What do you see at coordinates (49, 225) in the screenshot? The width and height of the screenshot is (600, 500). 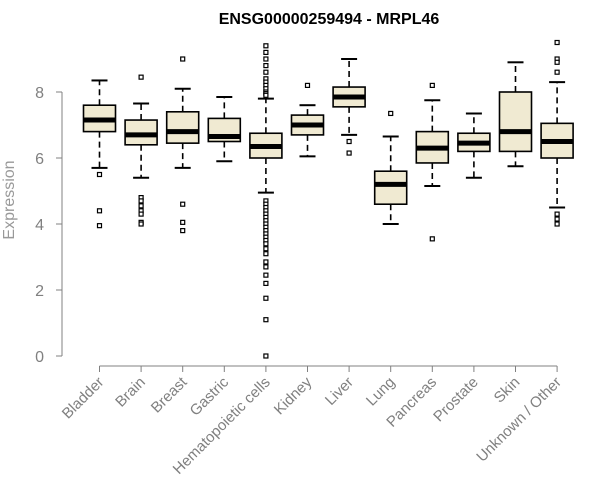 I see `y-axis: 0 2 4 6 8` at bounding box center [49, 225].